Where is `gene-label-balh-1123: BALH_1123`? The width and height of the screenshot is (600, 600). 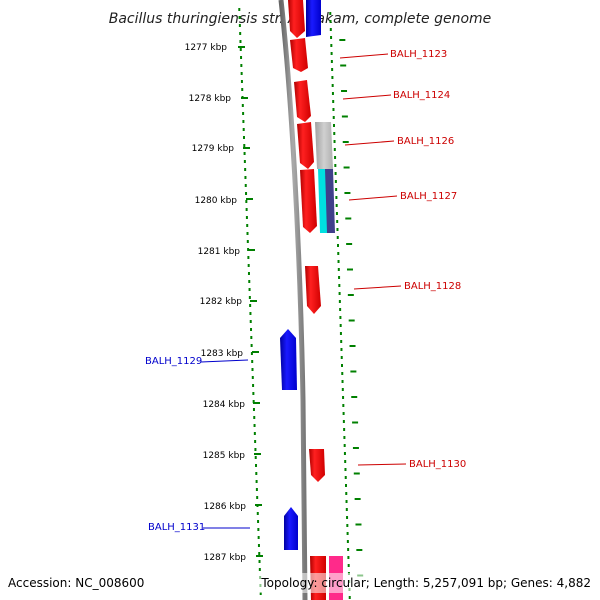 gene-label-balh-1123: BALH_1123 is located at coordinates (418, 54).